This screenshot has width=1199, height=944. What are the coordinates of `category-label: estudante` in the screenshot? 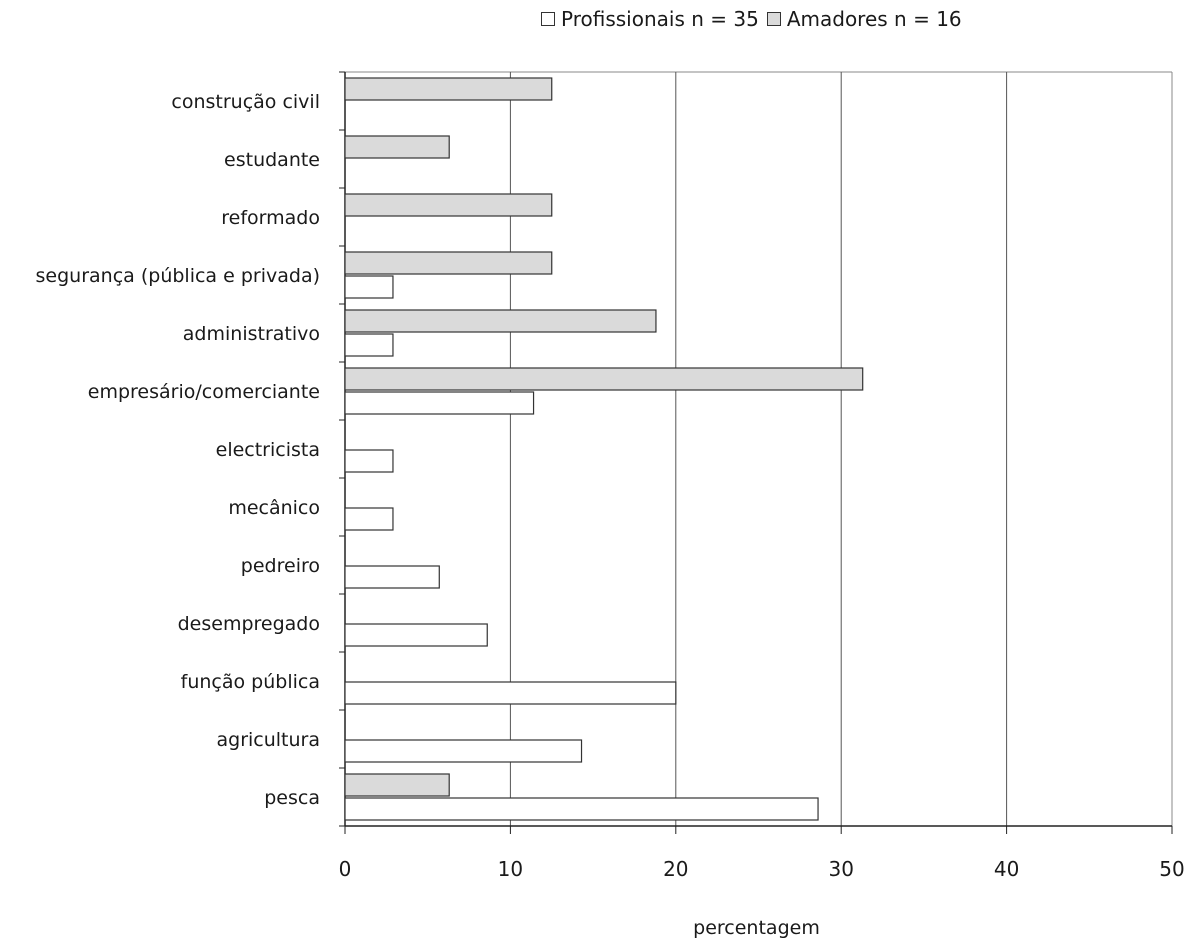 It's located at (272, 160).